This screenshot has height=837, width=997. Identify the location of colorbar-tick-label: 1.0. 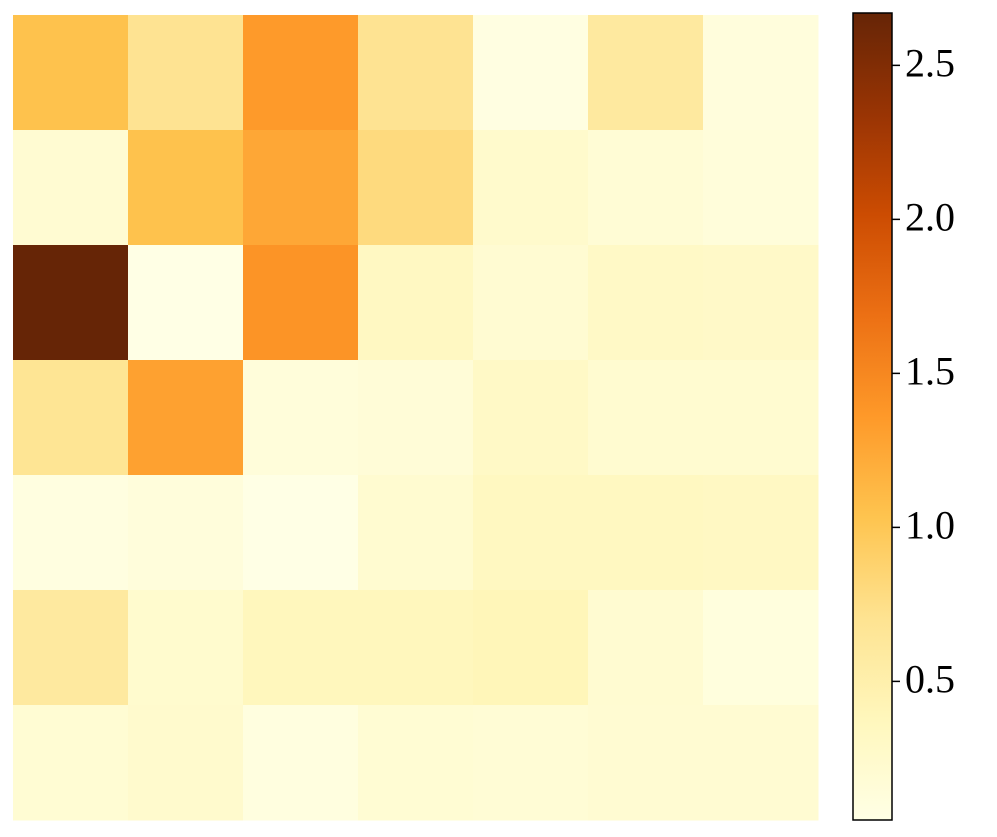
(930, 525).